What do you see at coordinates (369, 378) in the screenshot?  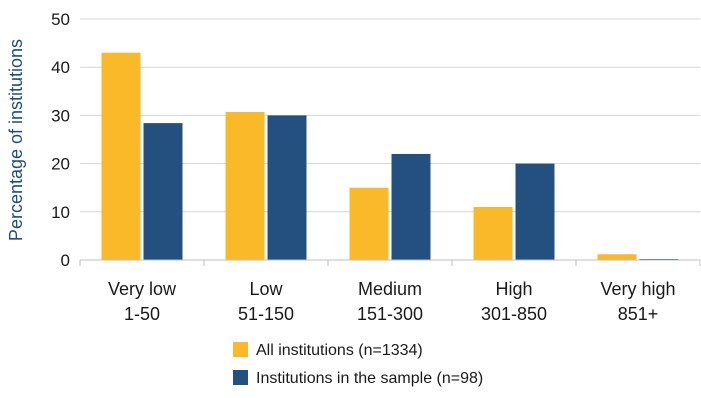 I see `legend-label: Institutions in the sample (n=98)` at bounding box center [369, 378].